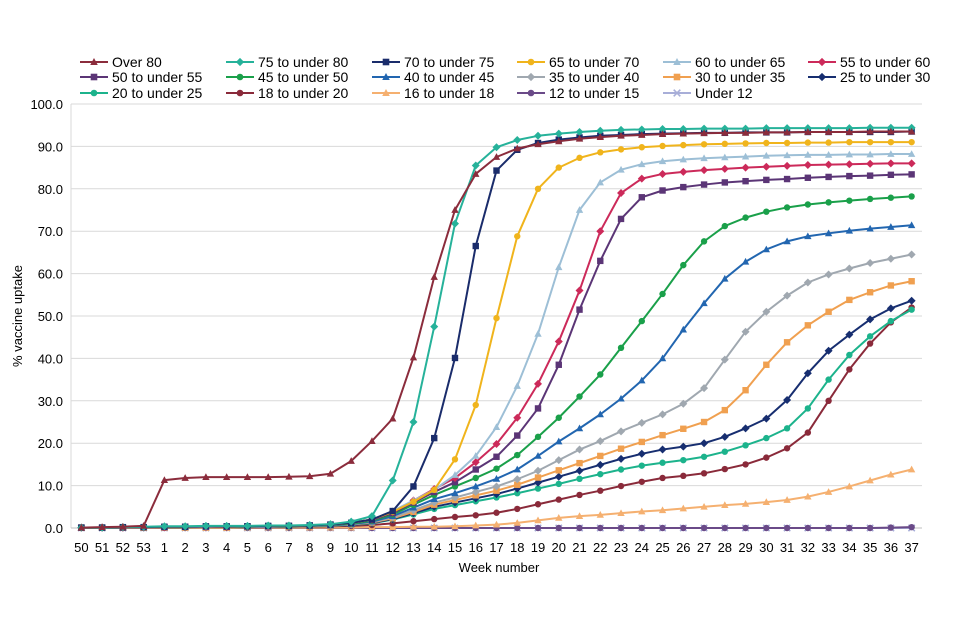  What do you see at coordinates (578, 77) in the screenshot?
I see `legend-item: 35 to under 40` at bounding box center [578, 77].